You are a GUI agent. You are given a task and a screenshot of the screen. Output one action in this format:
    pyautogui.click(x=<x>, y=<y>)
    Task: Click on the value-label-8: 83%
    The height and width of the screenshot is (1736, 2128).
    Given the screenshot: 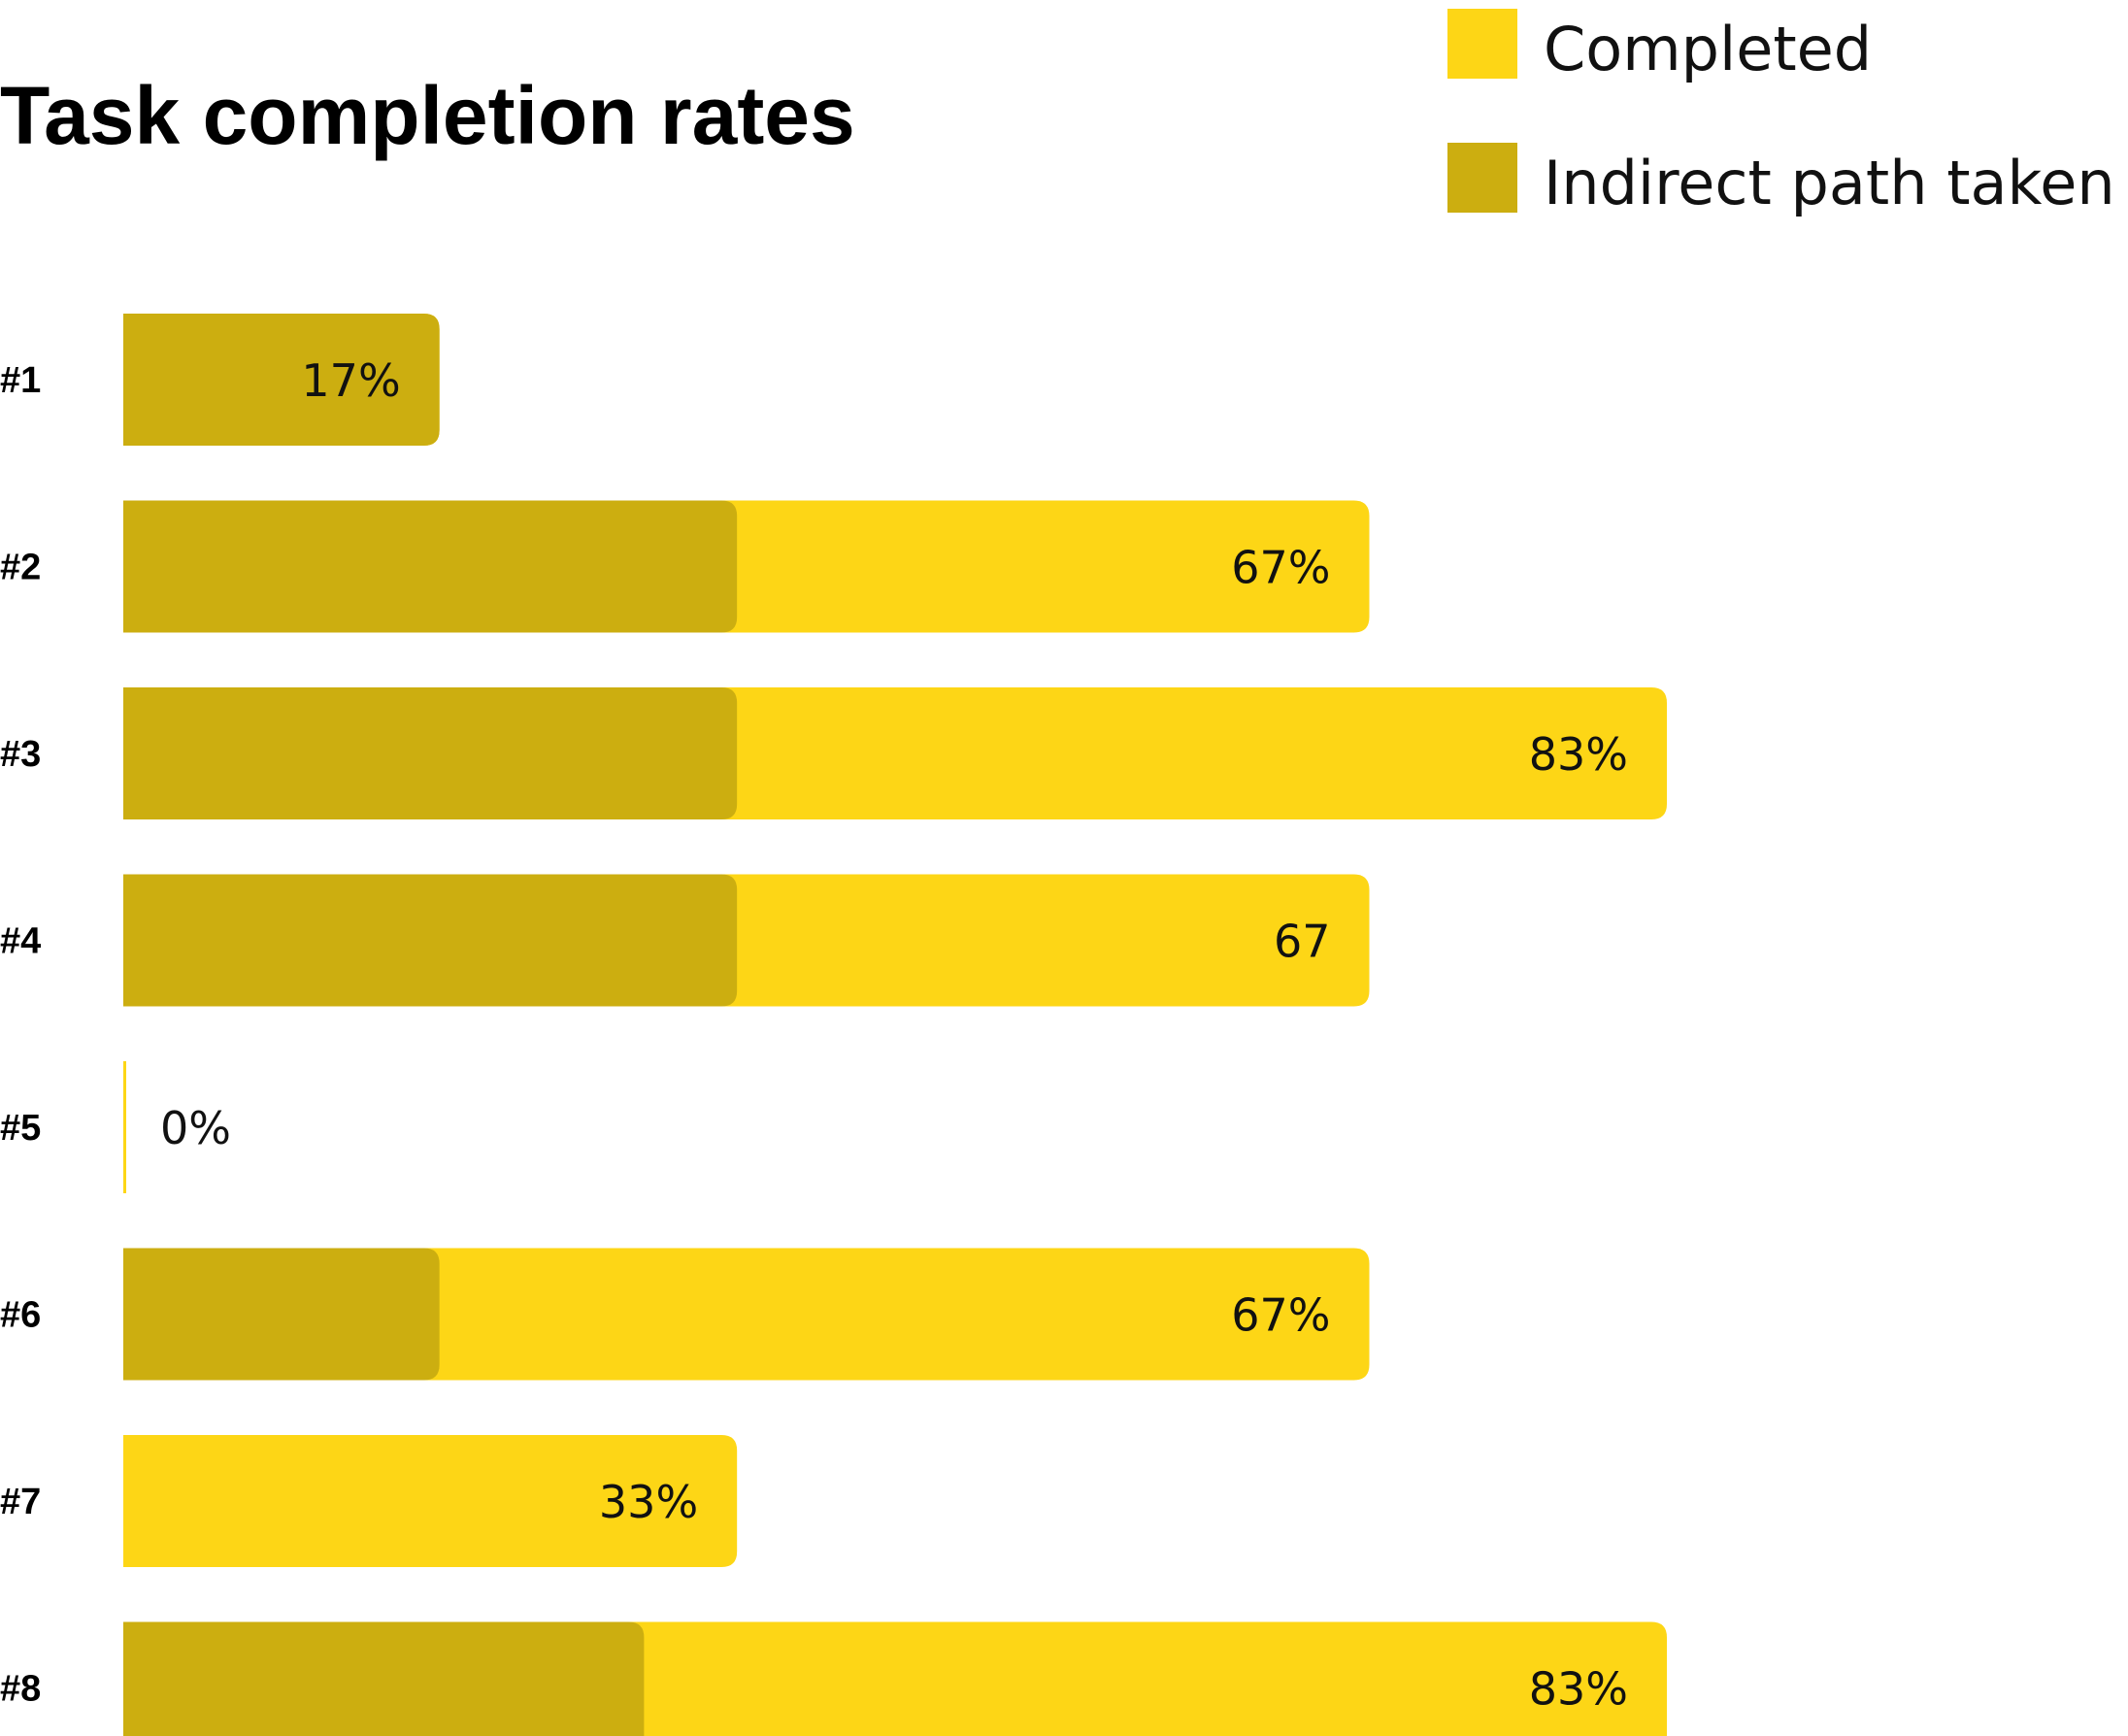 What is the action you would take?
    pyautogui.click(x=1578, y=1689)
    